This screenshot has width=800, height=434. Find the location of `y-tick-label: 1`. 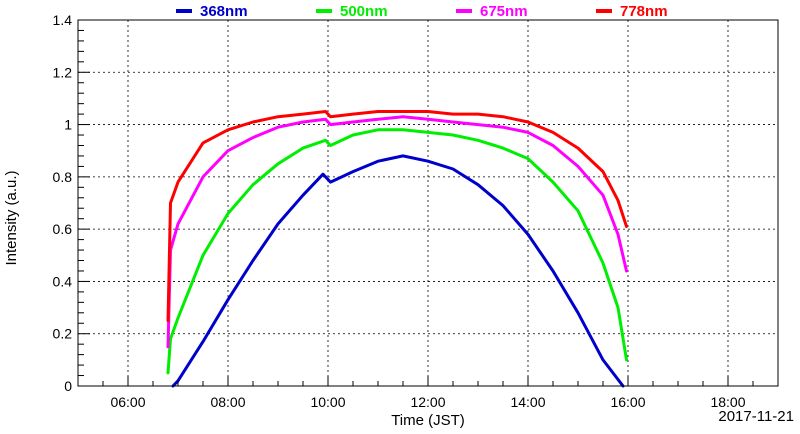

y-tick-label: 1 is located at coordinates (68, 125).